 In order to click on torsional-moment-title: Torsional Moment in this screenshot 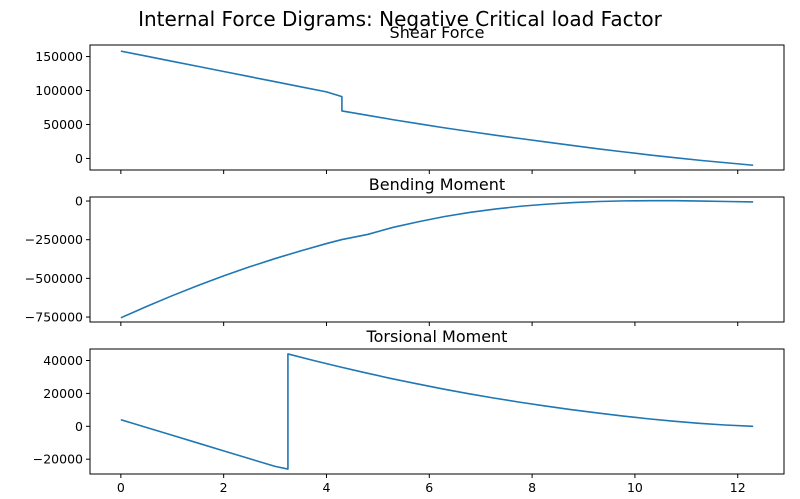, I will do `click(437, 336)`.